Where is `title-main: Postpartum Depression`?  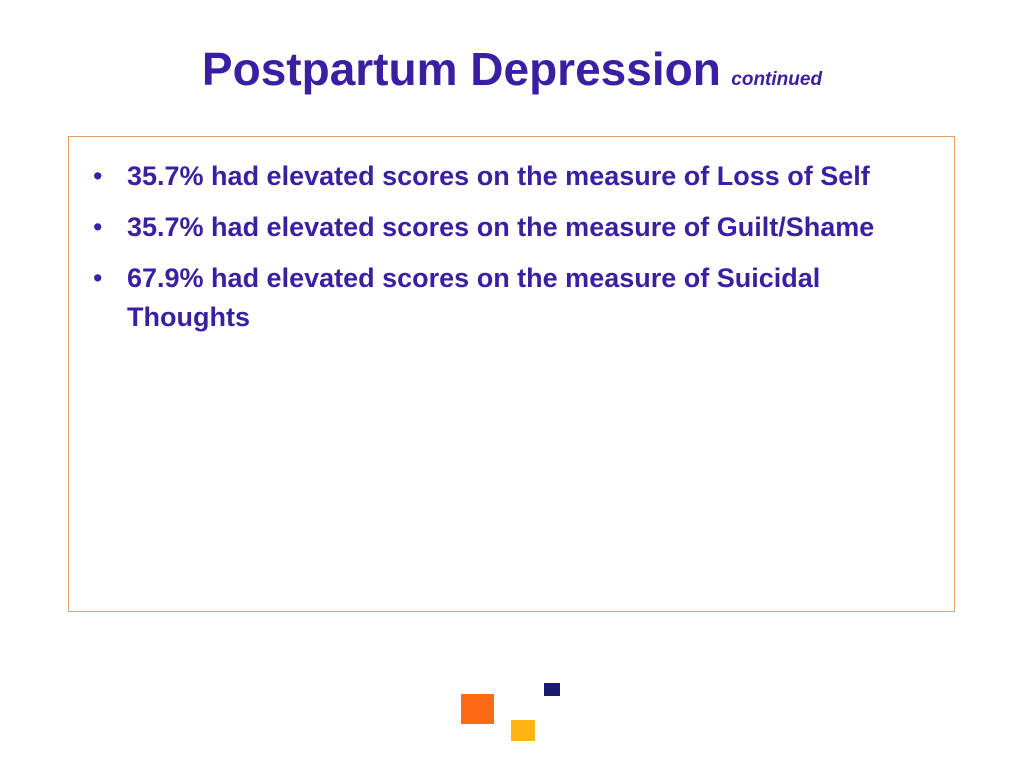 title-main: Postpartum Depression is located at coordinates (461, 69).